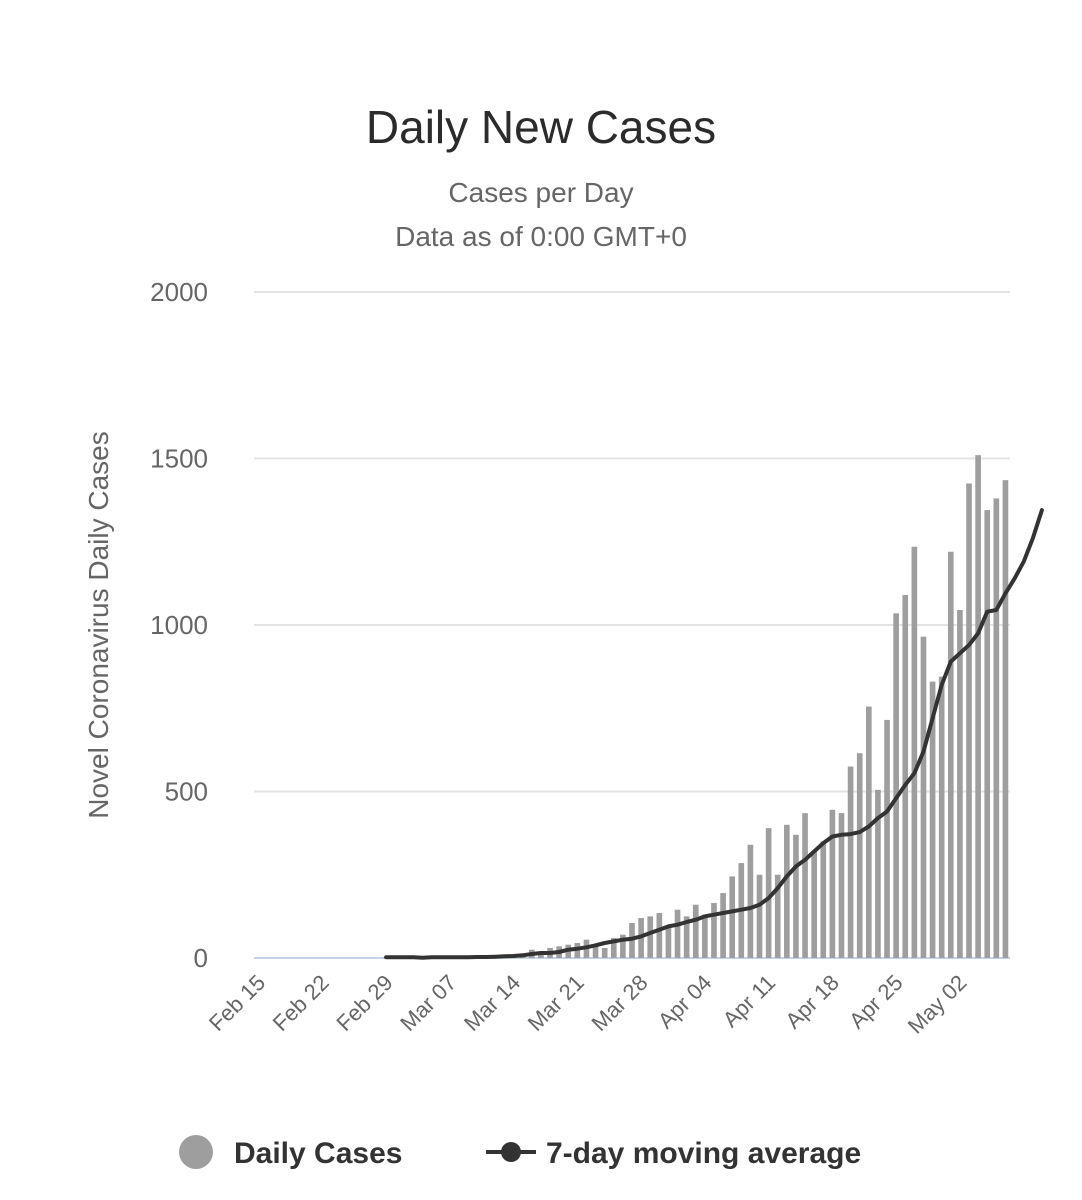 This screenshot has height=1200, width=1082. What do you see at coordinates (685, 1002) in the screenshot?
I see `x-tick-label: Apr 04` at bounding box center [685, 1002].